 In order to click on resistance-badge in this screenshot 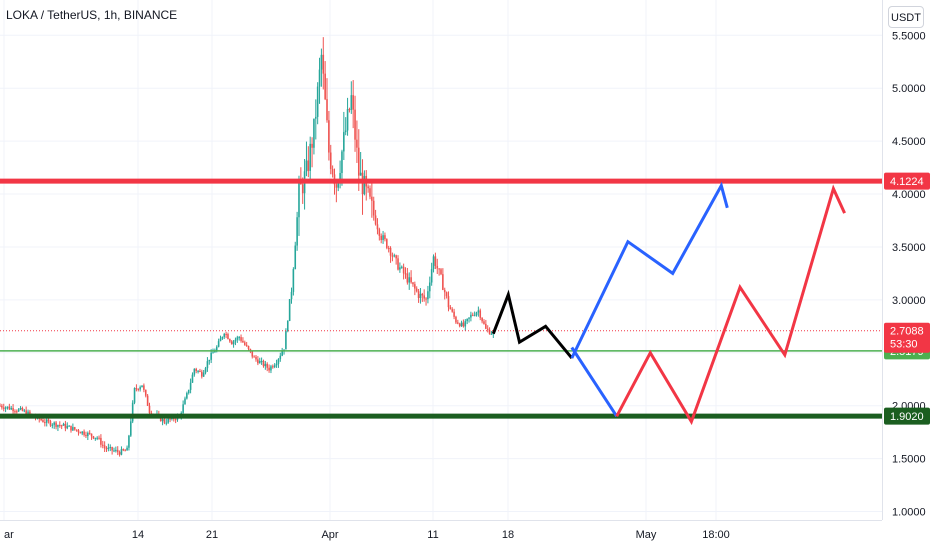, I will do `click(907, 181)`.